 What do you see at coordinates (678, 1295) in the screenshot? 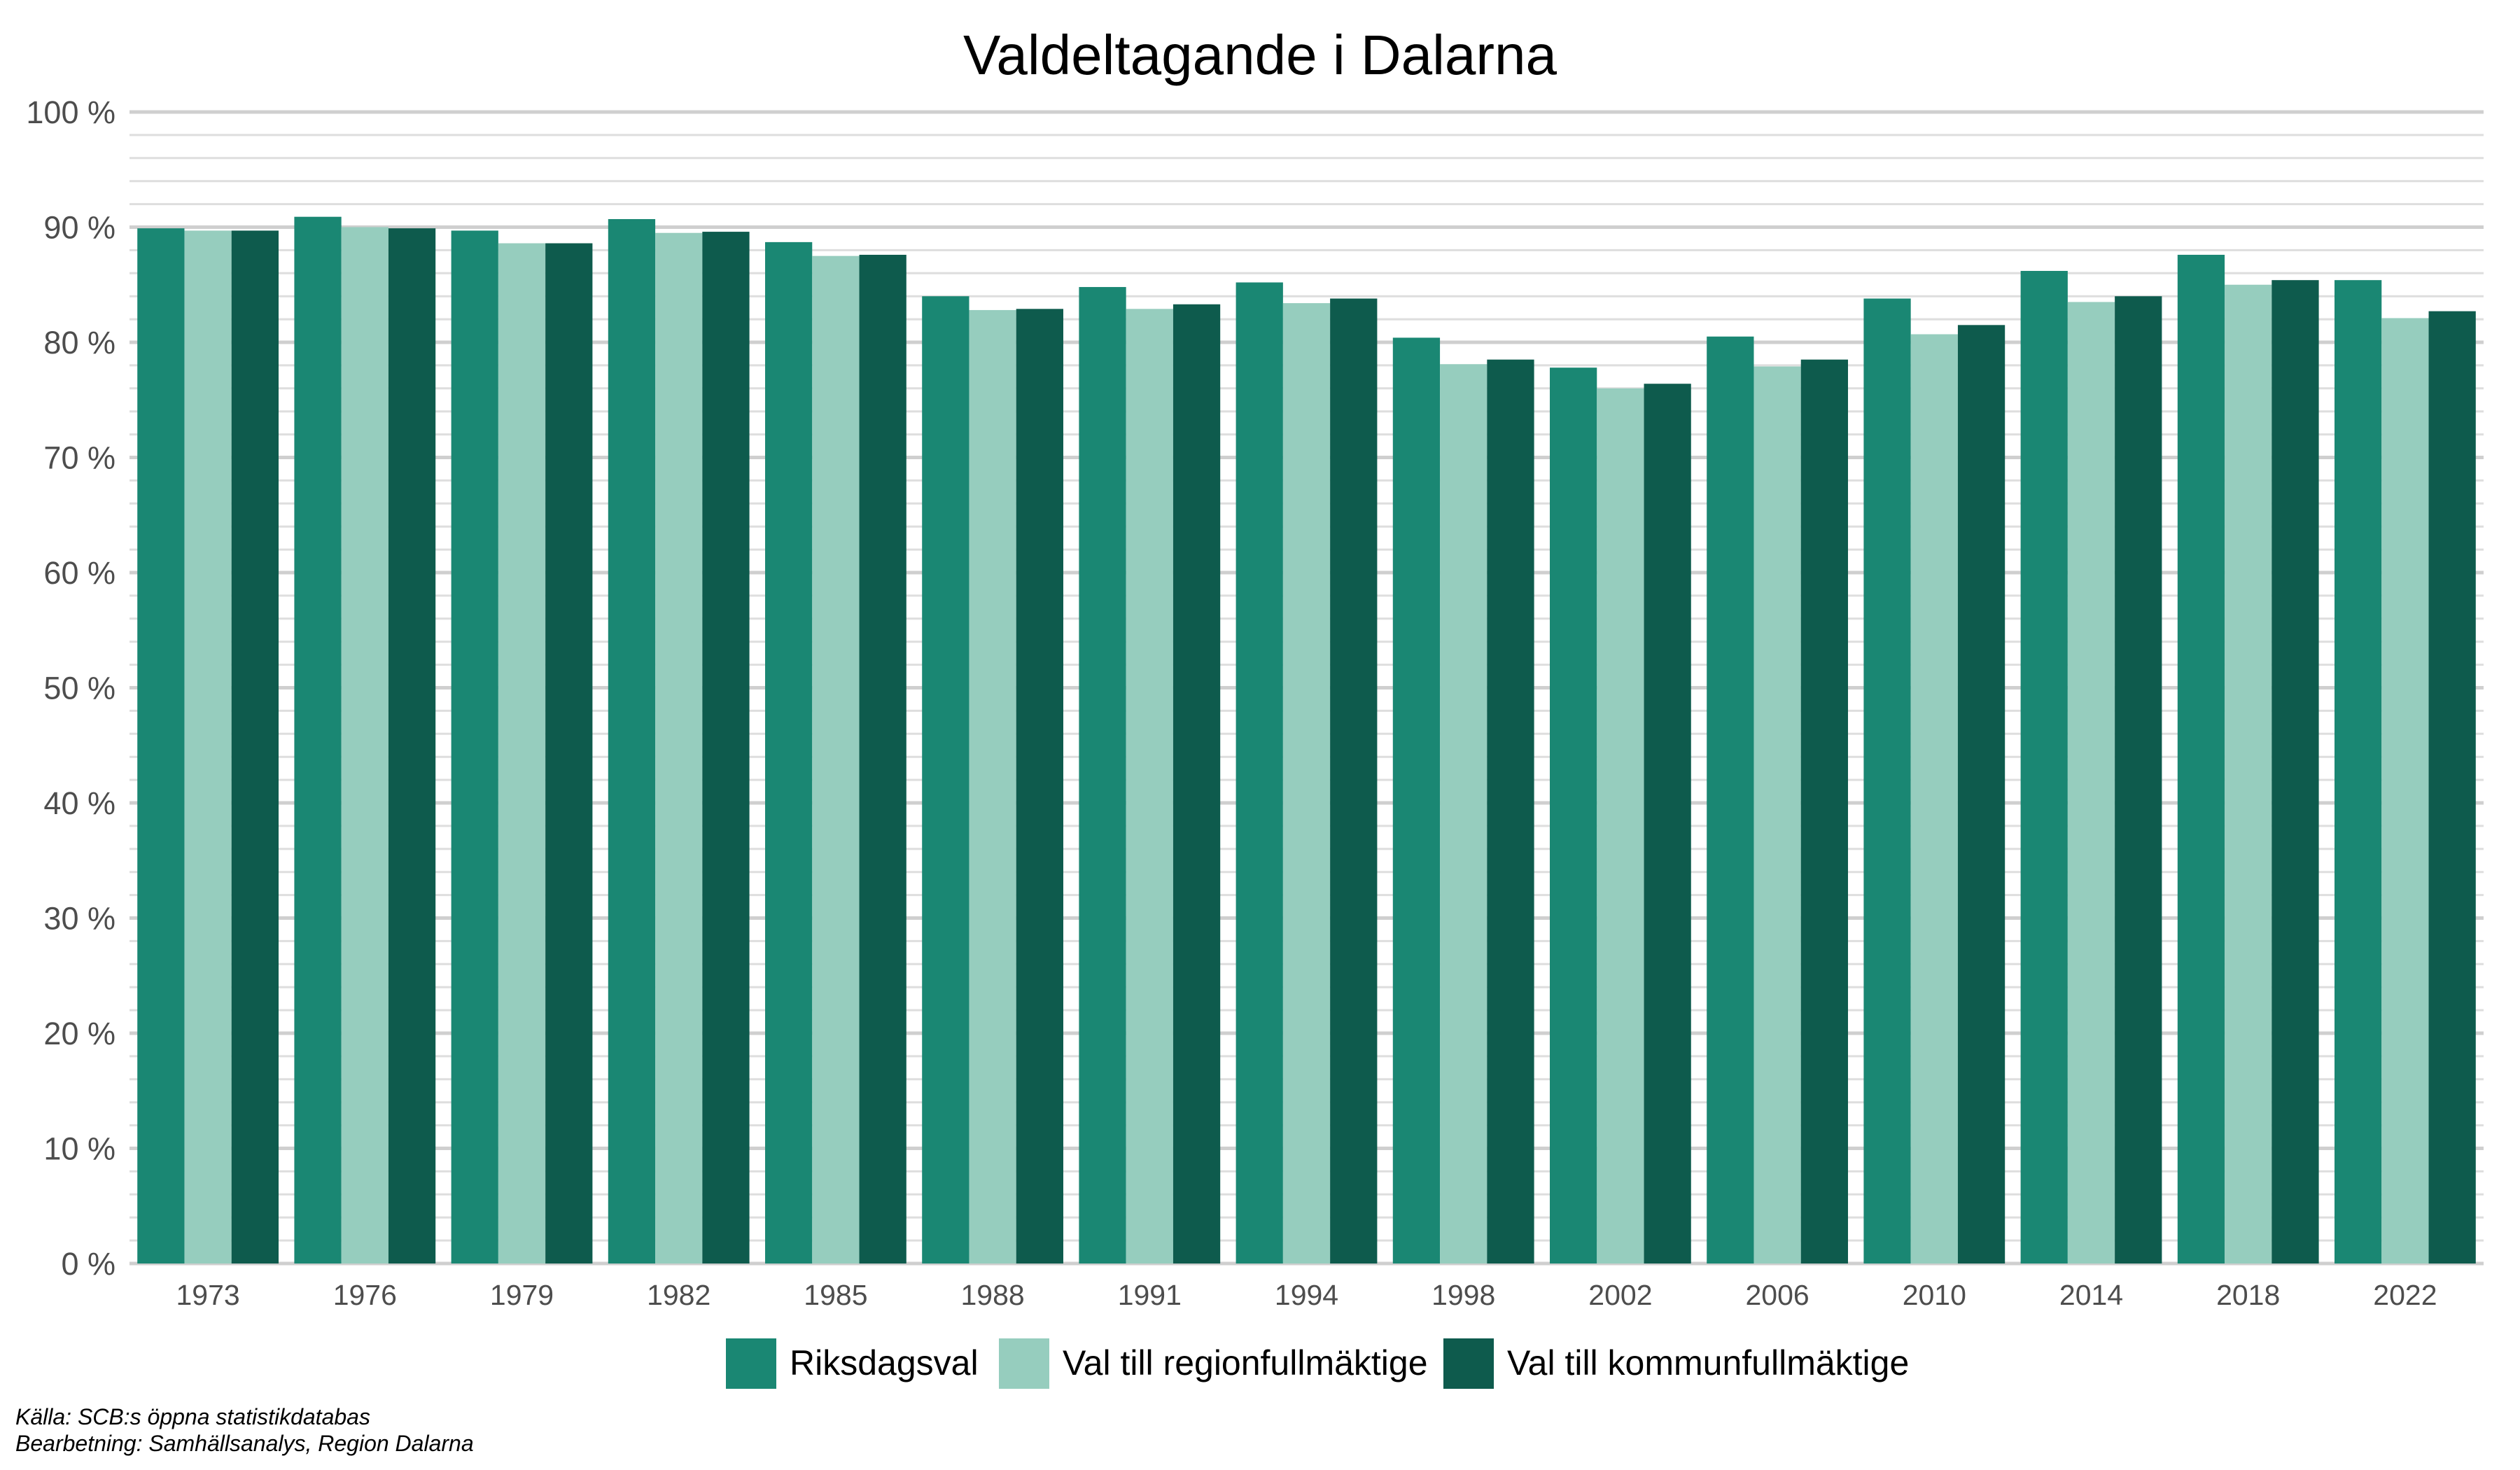
I see `x-tick-label: 1982` at bounding box center [678, 1295].